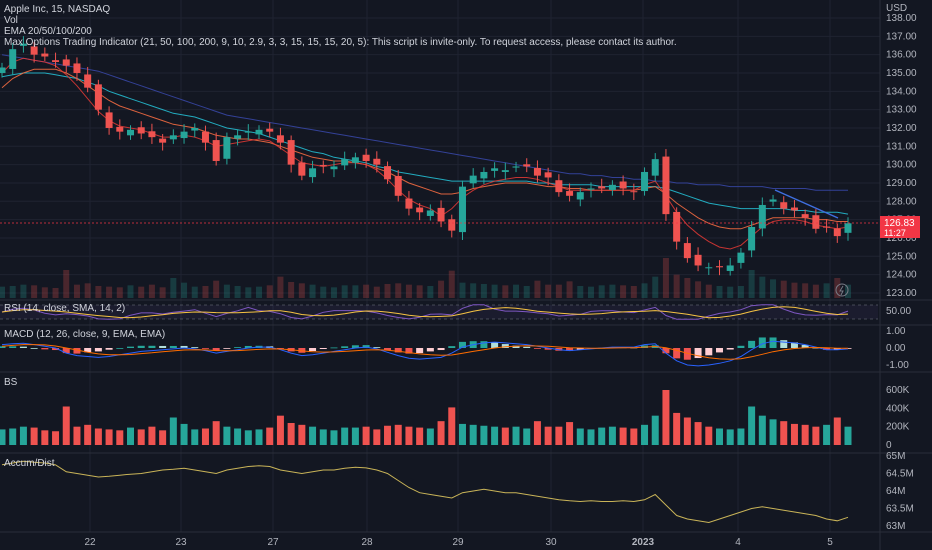  Describe the element at coordinates (900, 474) in the screenshot. I see `ad-tick-label: 64.5M` at that location.